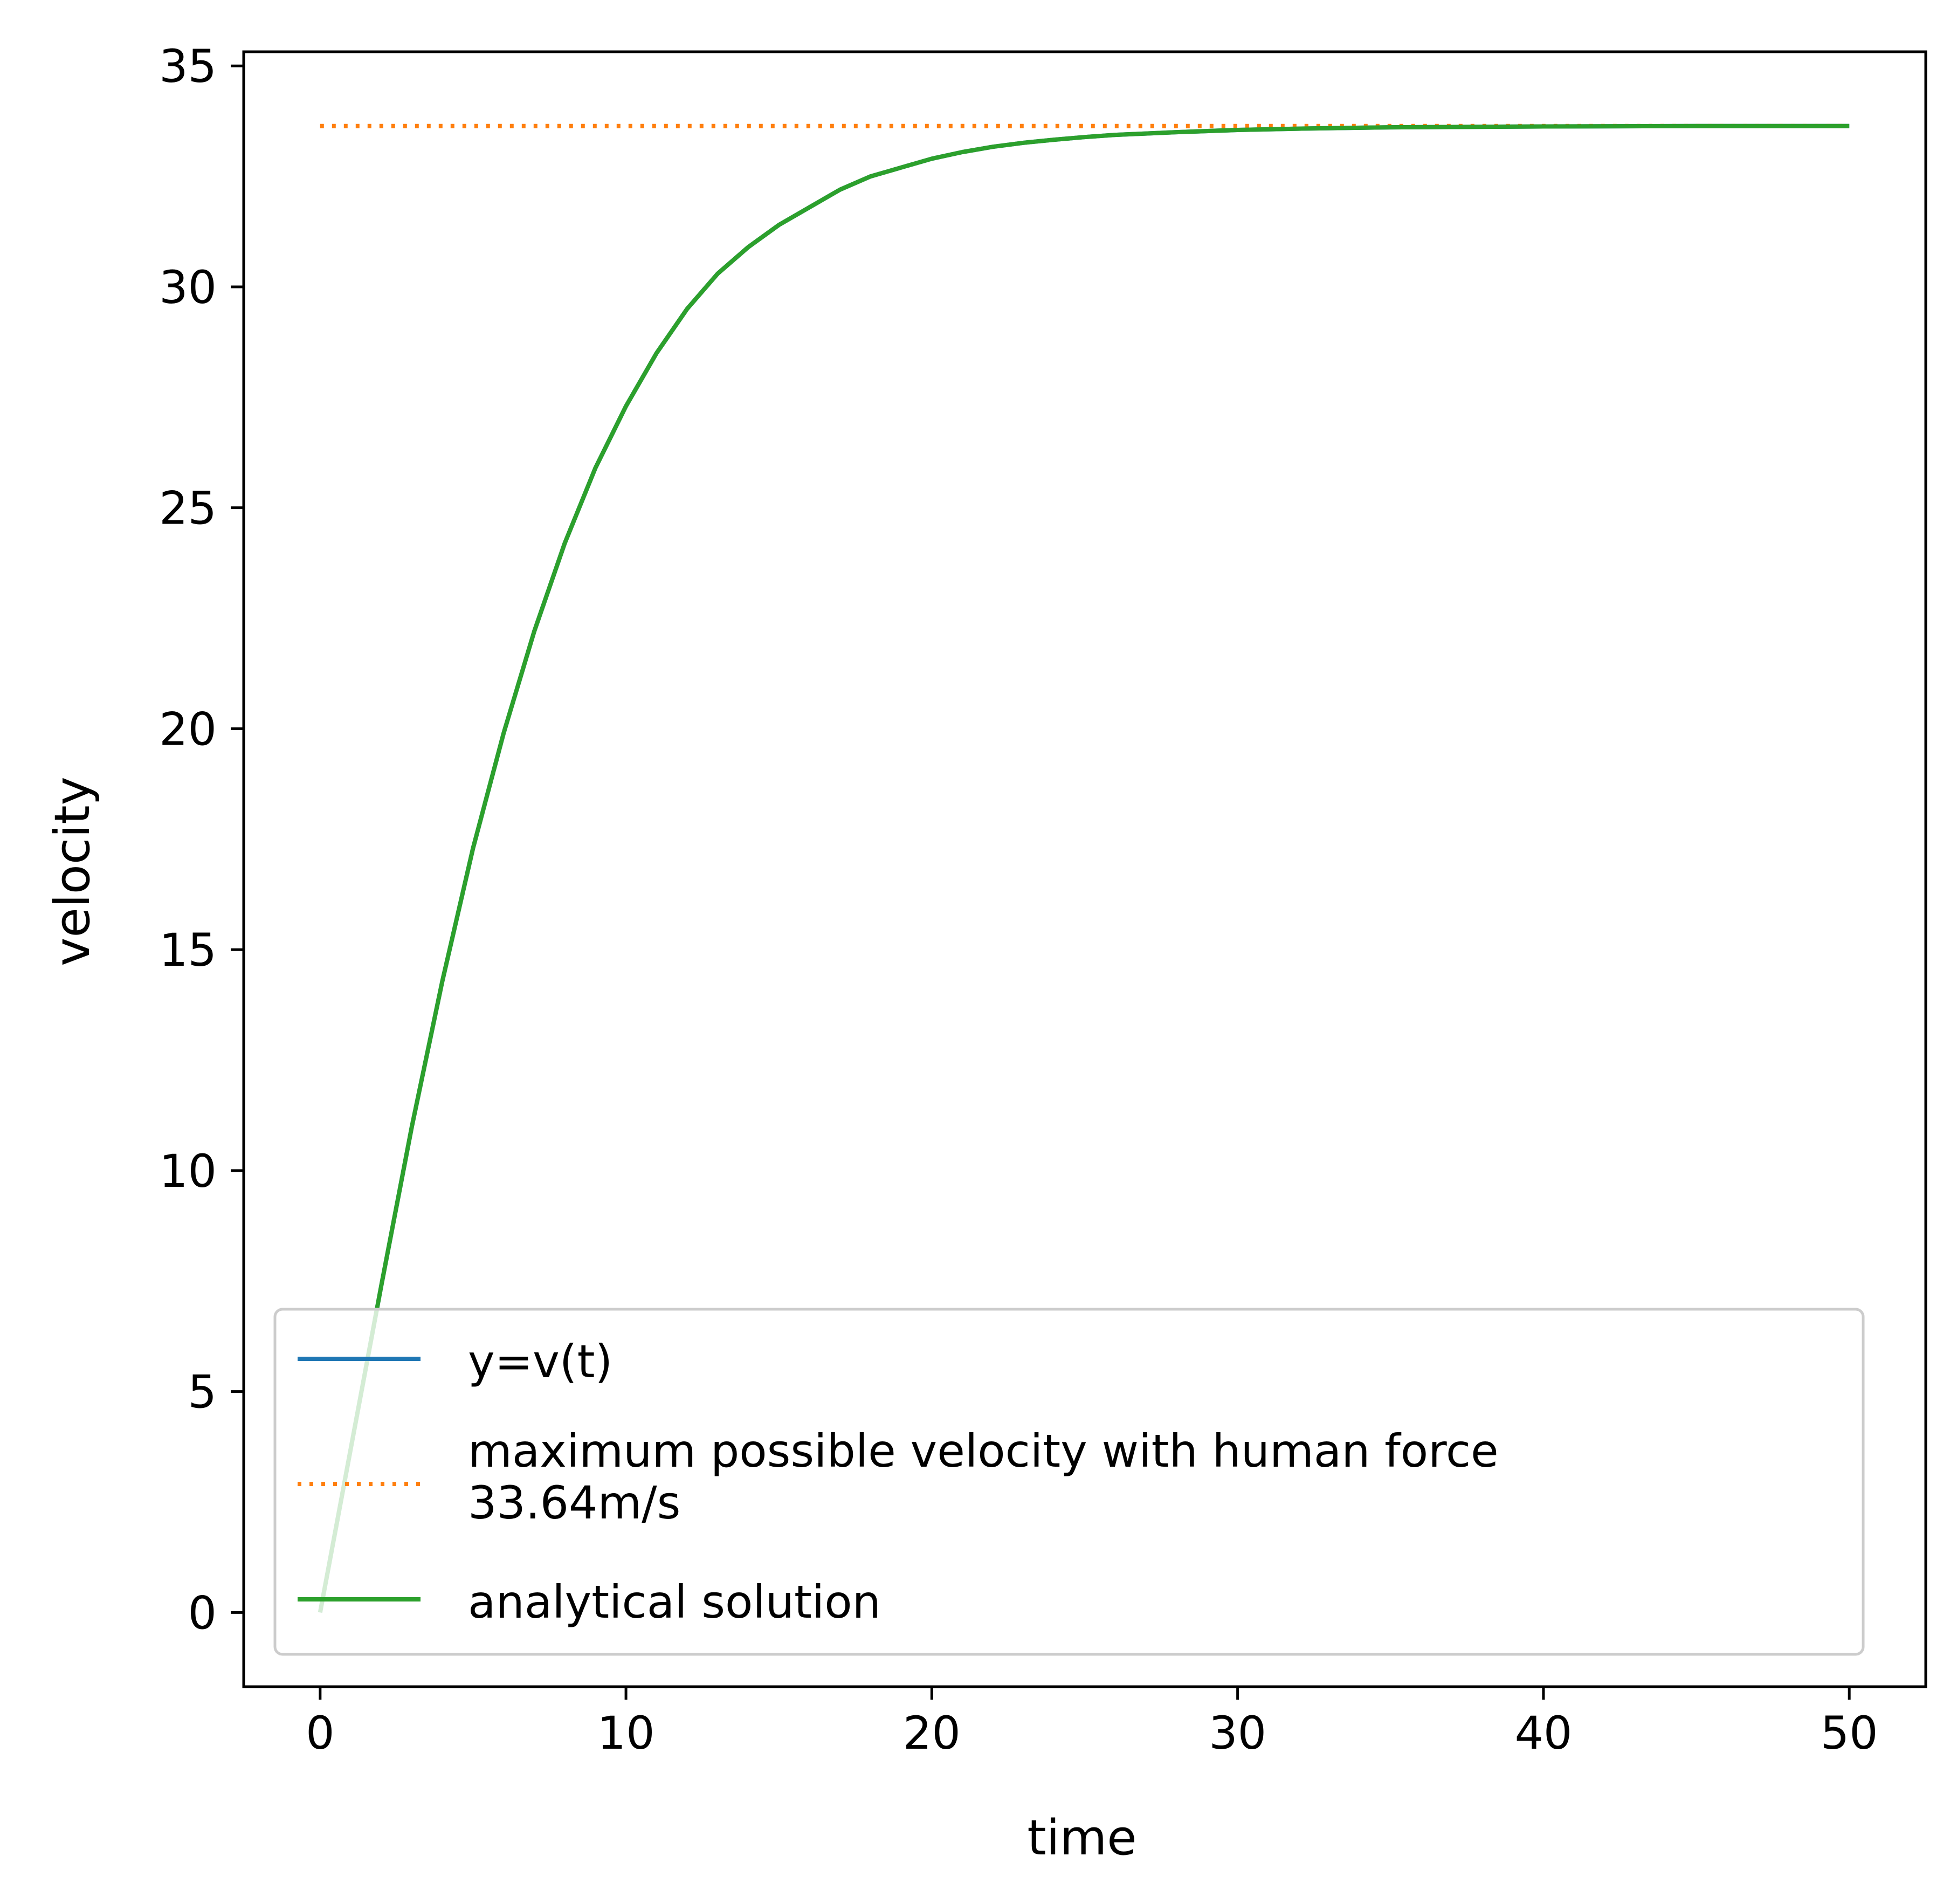  I want to click on y-tick-label: 10, so click(188, 1171).